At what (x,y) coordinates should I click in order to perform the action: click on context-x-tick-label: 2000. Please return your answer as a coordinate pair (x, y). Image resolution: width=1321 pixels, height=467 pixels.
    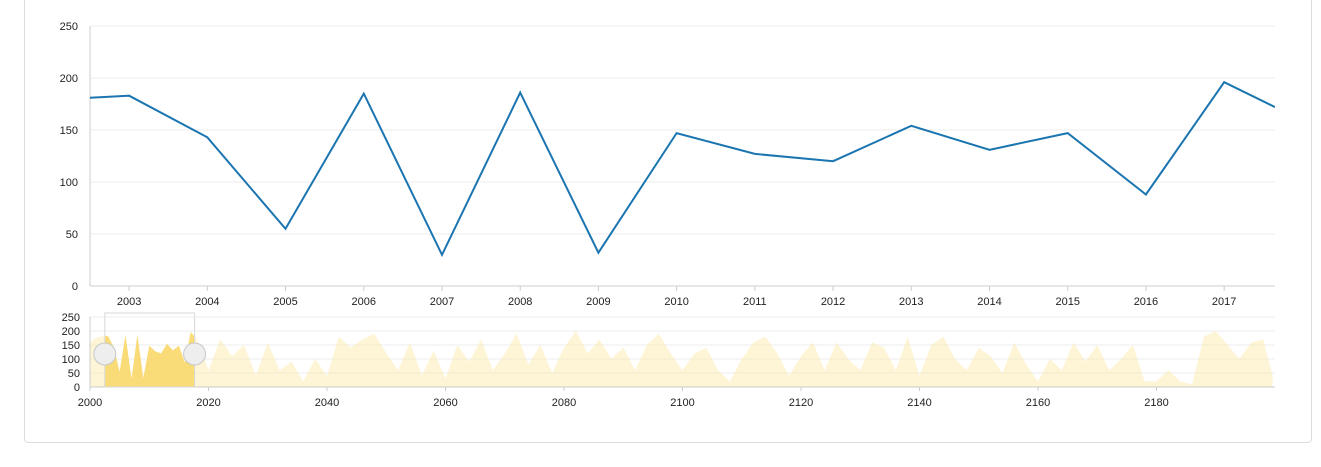
    Looking at the image, I should click on (90, 403).